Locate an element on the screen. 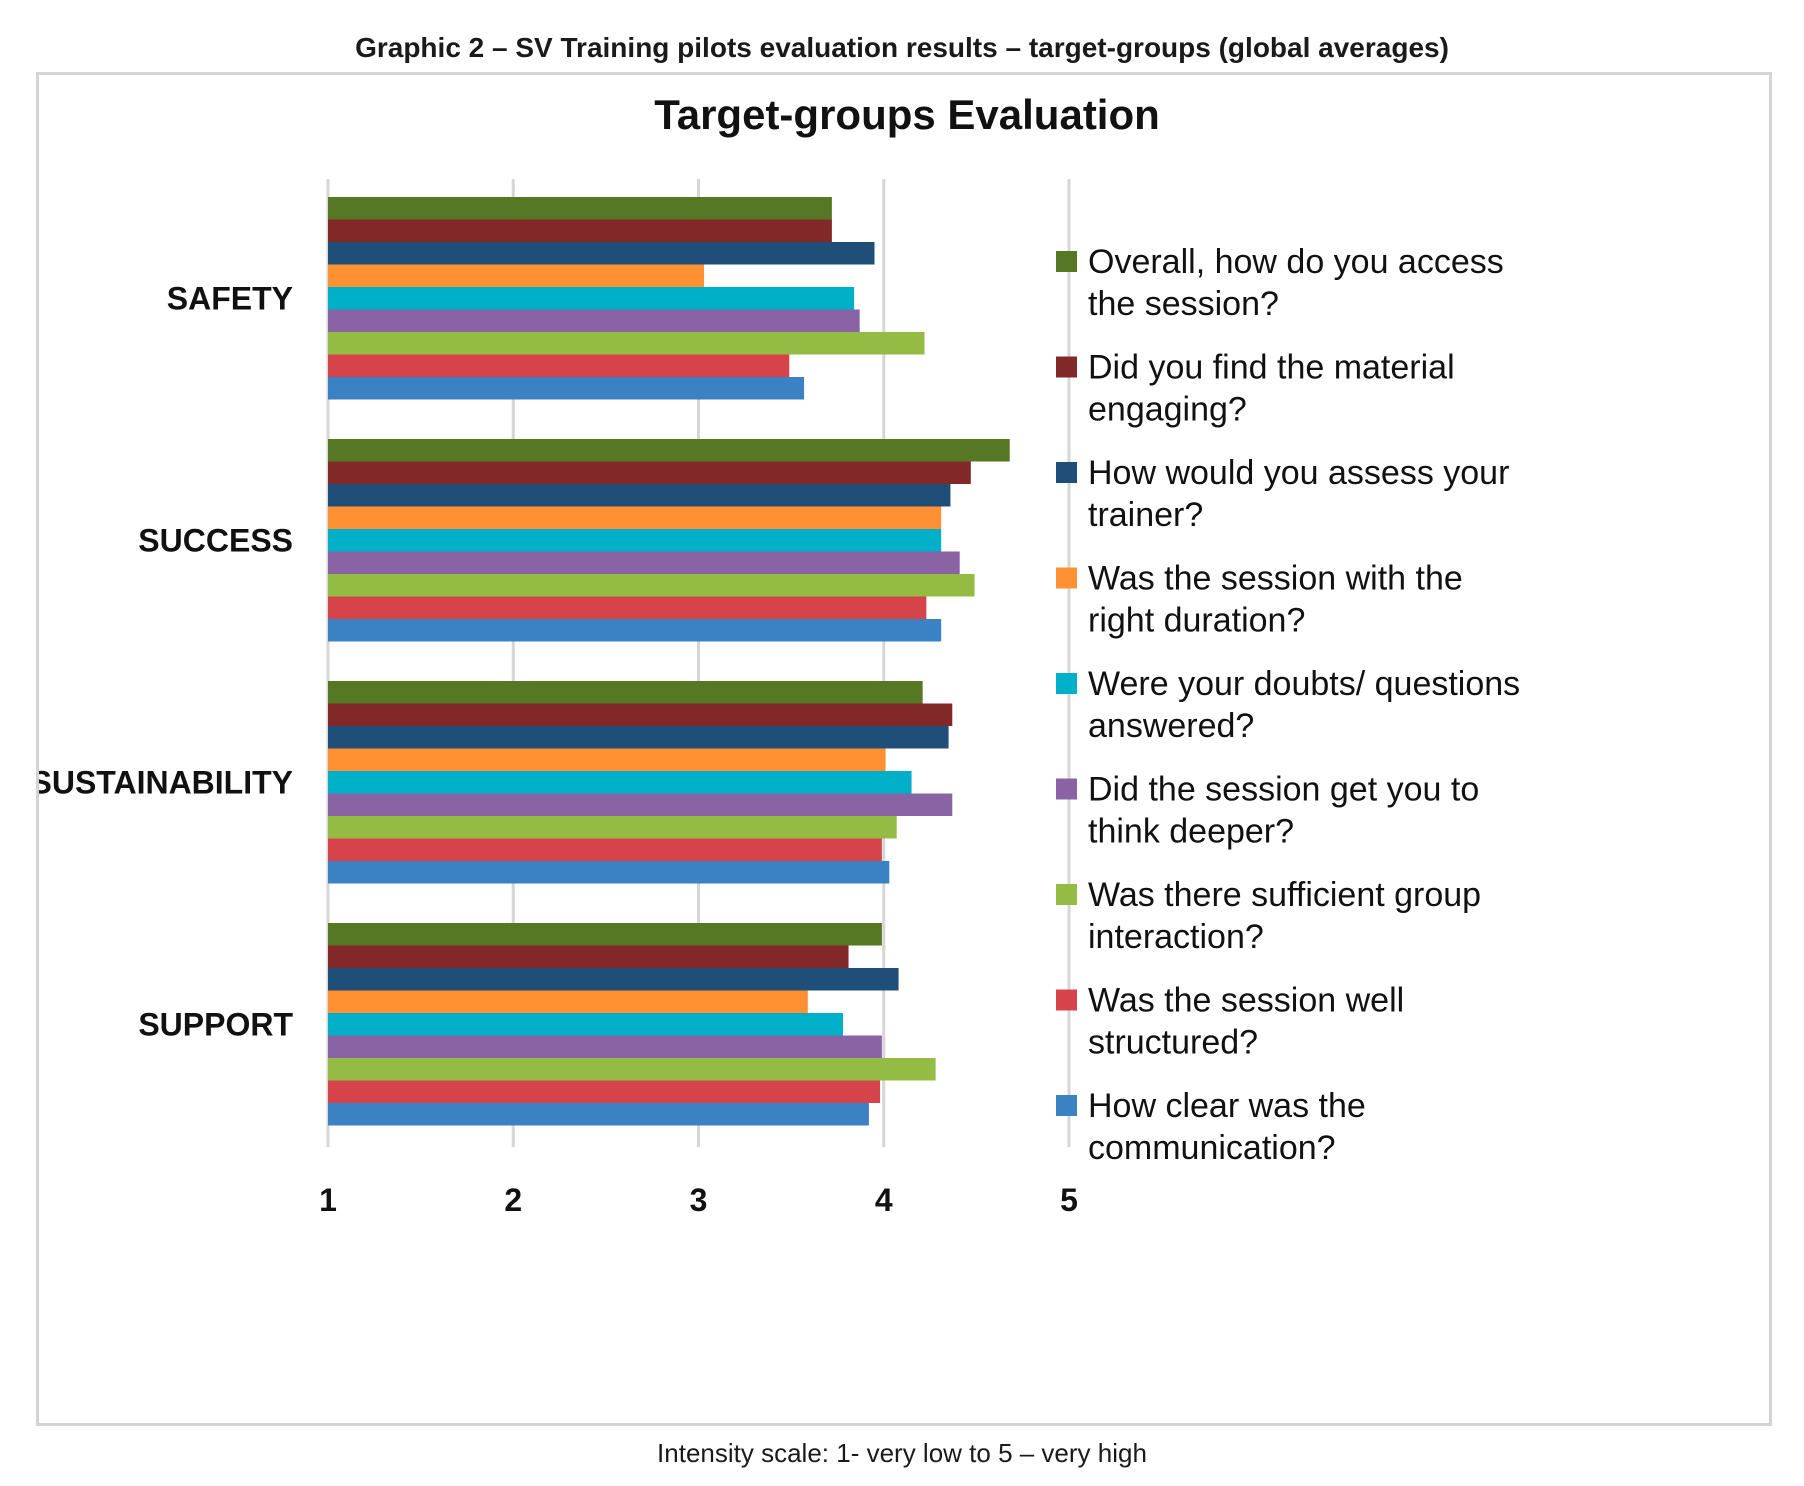 This screenshot has height=1486, width=1804. x-tick-label: 5 is located at coordinates (1069, 1200).